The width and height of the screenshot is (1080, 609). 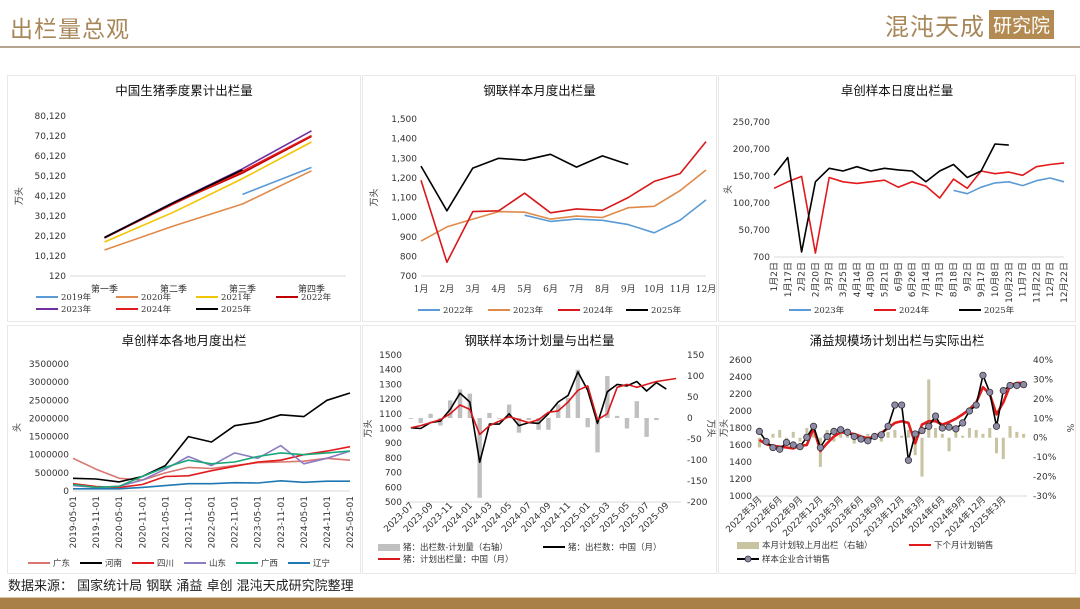 I want to click on y-tick-label: 2400, so click(x=740, y=378).